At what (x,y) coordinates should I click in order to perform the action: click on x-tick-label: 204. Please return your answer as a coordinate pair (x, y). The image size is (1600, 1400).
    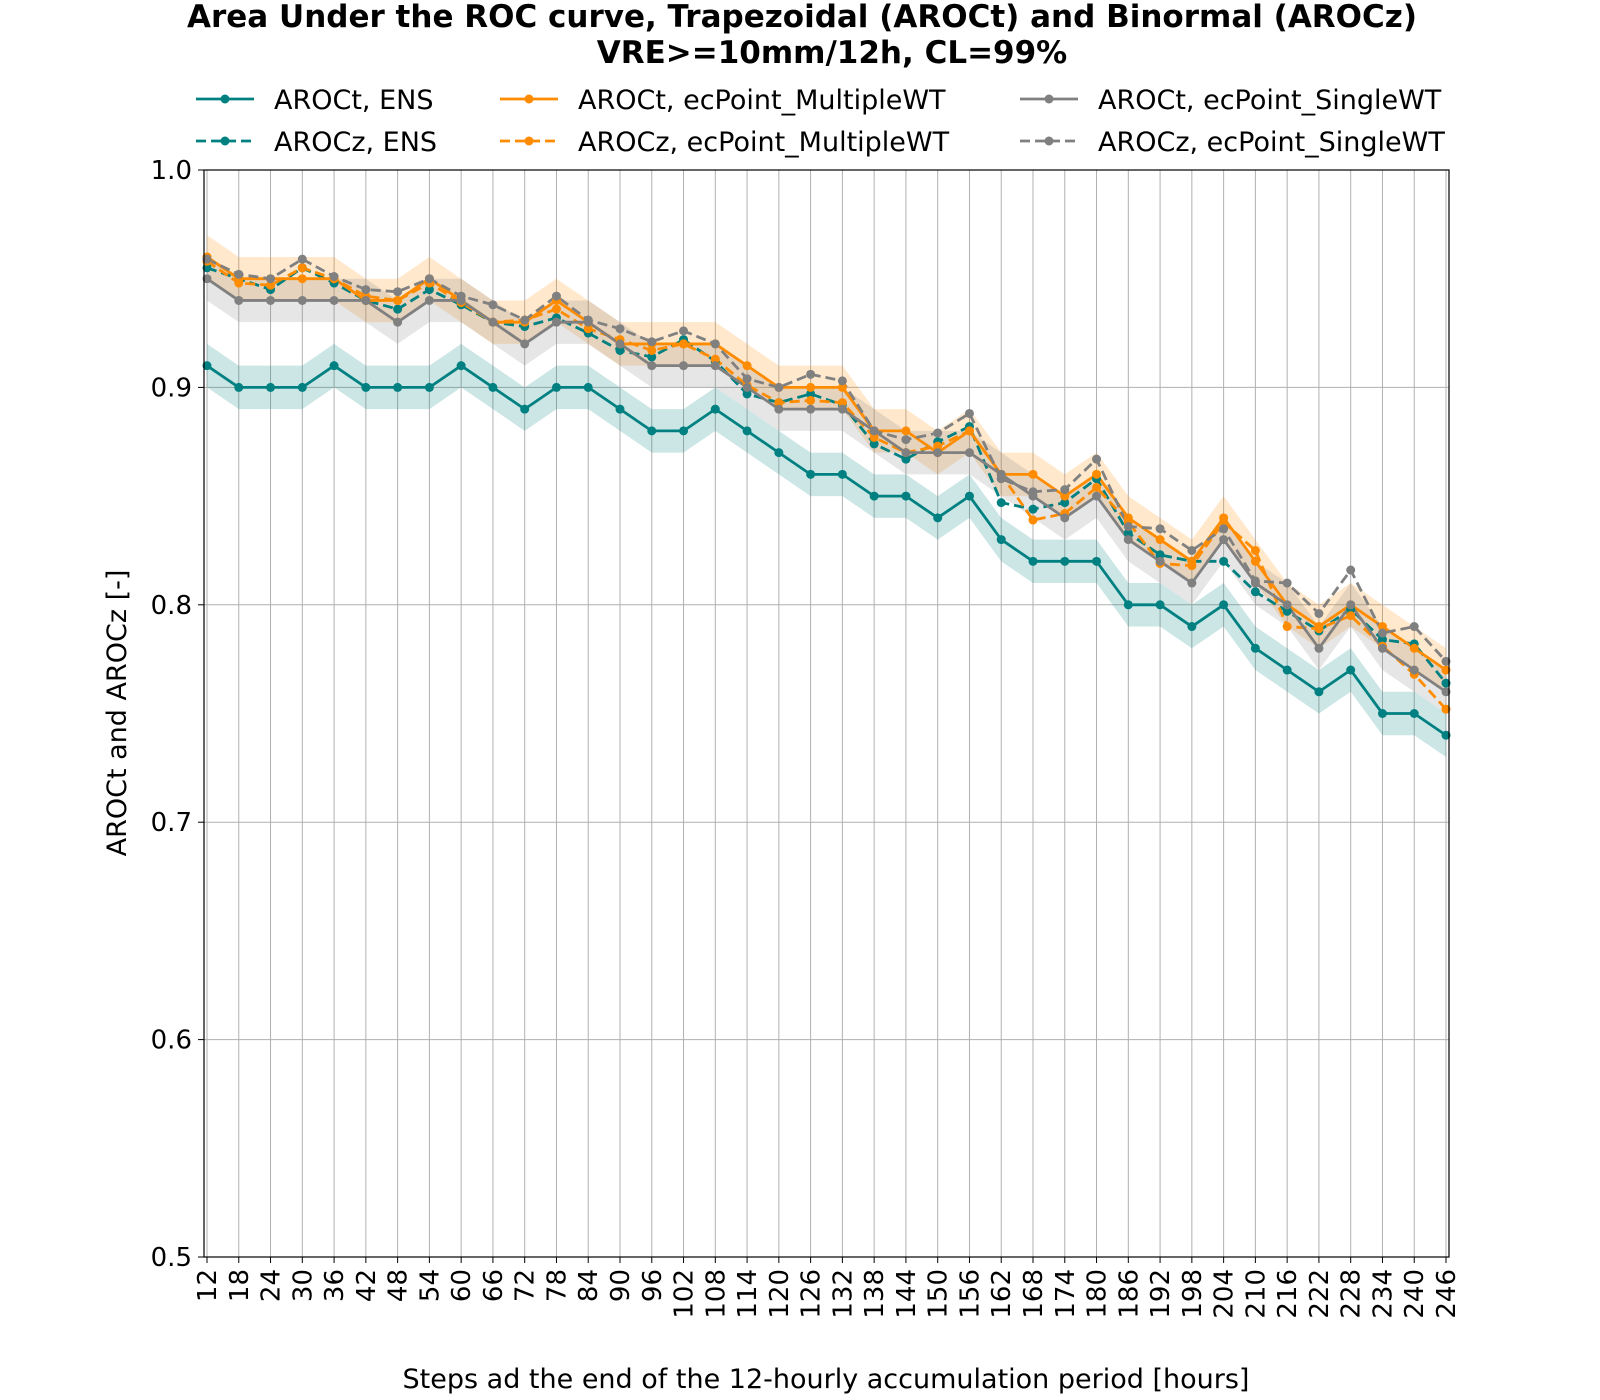
    Looking at the image, I should click on (1225, 1294).